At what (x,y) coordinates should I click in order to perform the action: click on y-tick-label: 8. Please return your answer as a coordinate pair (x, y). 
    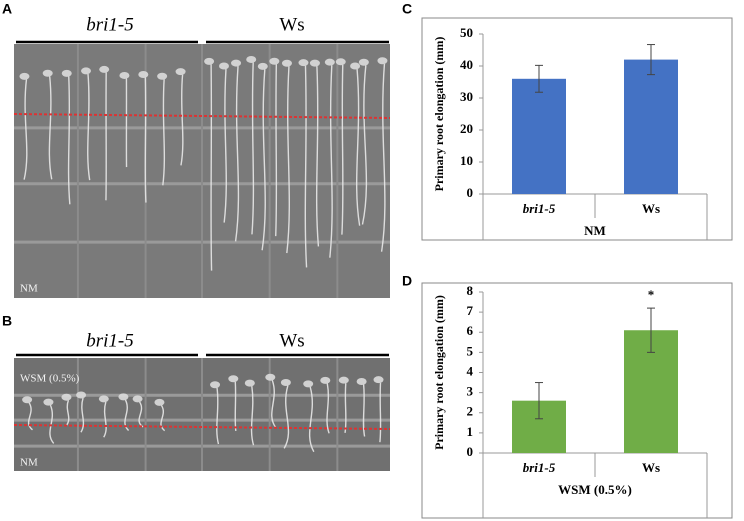
    Looking at the image, I should click on (470, 290).